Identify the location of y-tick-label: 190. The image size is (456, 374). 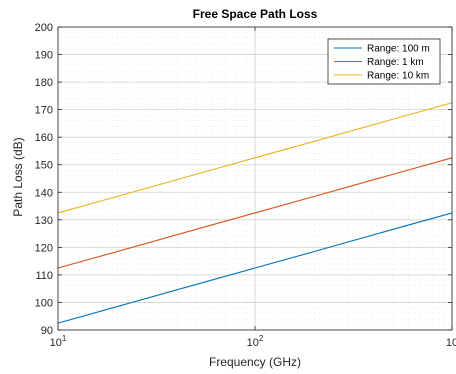
(44, 56).